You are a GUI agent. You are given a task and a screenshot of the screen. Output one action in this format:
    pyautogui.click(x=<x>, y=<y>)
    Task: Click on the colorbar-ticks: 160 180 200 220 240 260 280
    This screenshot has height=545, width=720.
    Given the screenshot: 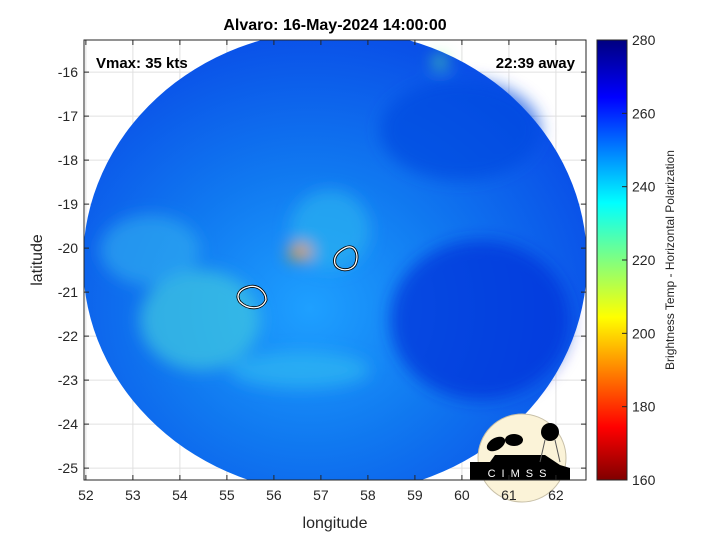 What is the action you would take?
    pyautogui.click(x=639, y=260)
    